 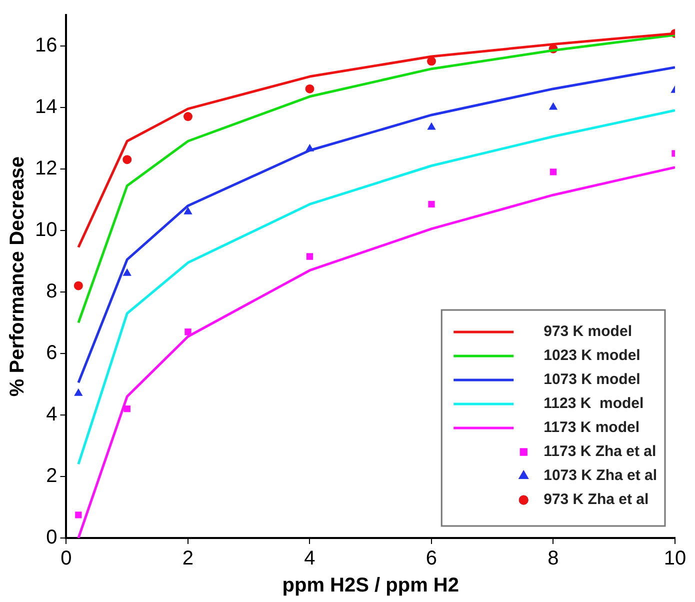 What do you see at coordinates (188, 559) in the screenshot?
I see `x-tick-label: 2` at bounding box center [188, 559].